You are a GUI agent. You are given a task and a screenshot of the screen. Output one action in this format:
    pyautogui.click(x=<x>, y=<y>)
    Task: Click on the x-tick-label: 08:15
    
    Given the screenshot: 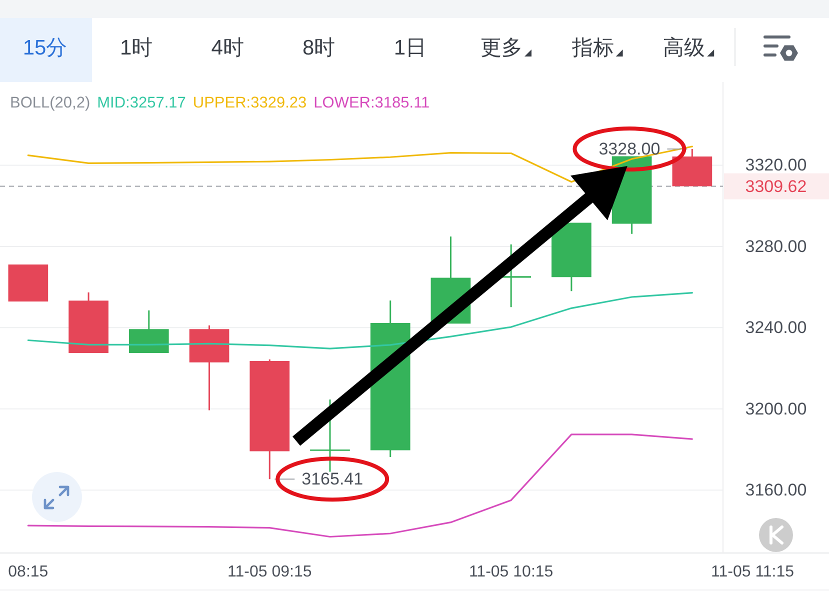 What is the action you would take?
    pyautogui.click(x=28, y=572)
    